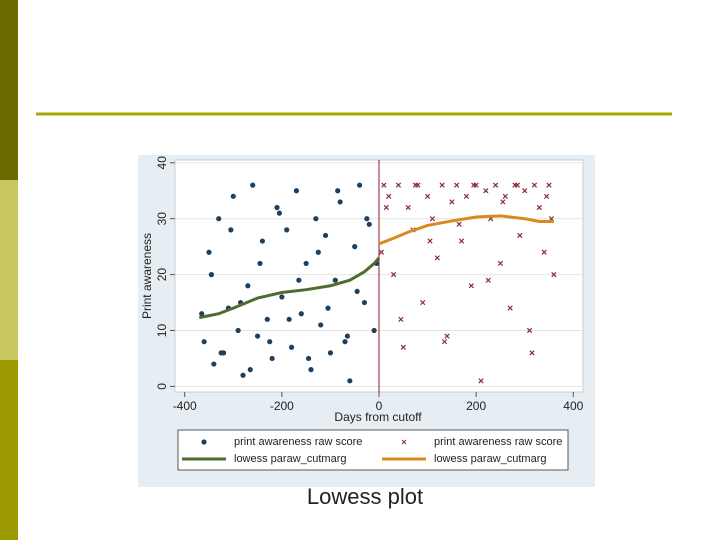 The image size is (720, 545). What do you see at coordinates (476, 406) in the screenshot?
I see `x-tick-label: 200` at bounding box center [476, 406].